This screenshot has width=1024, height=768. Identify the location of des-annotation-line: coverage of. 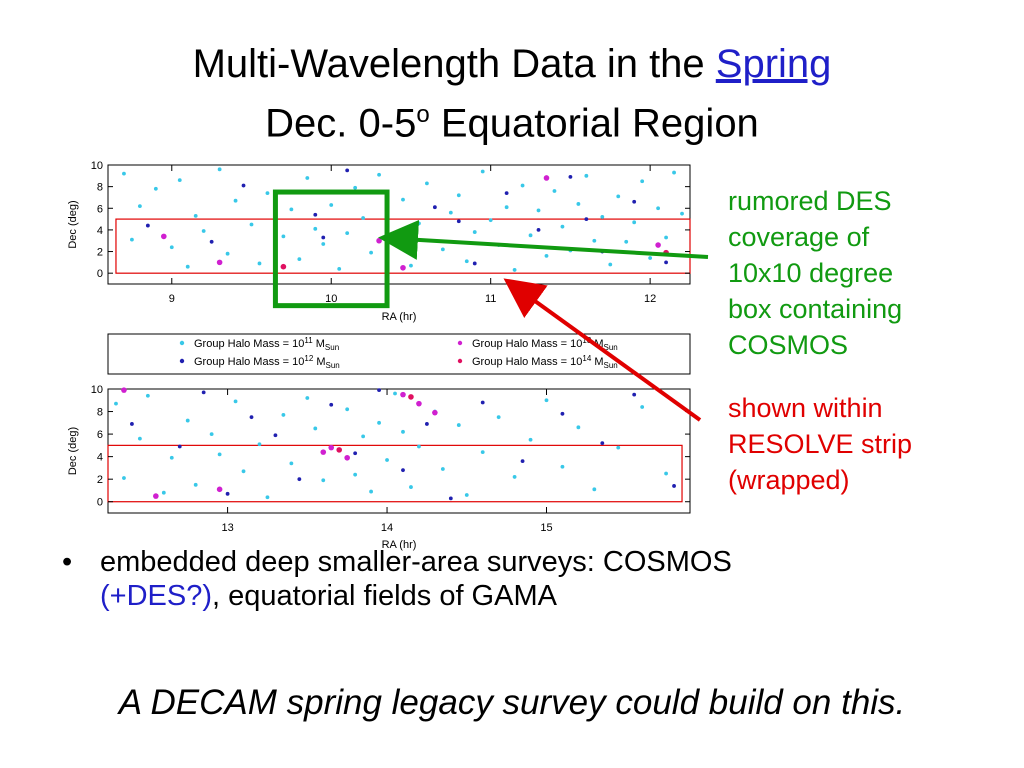
(799, 237).